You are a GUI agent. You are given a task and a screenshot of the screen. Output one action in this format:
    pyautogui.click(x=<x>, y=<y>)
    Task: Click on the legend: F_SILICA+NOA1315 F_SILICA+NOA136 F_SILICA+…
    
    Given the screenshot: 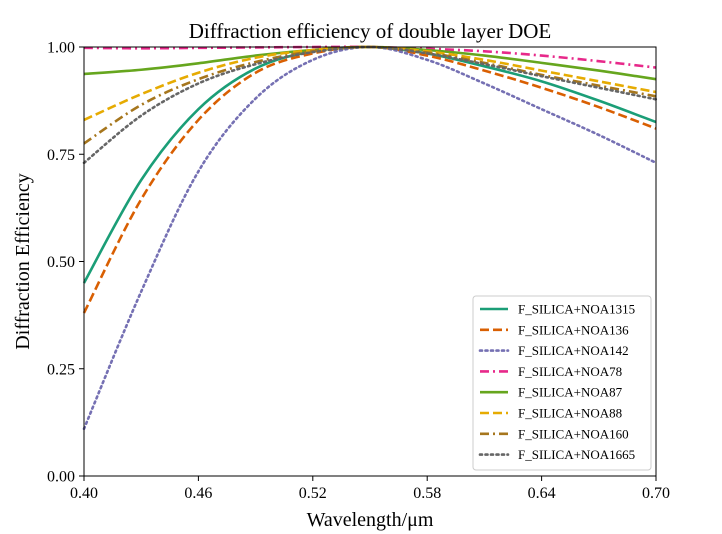 What is the action you would take?
    pyautogui.click(x=562, y=383)
    